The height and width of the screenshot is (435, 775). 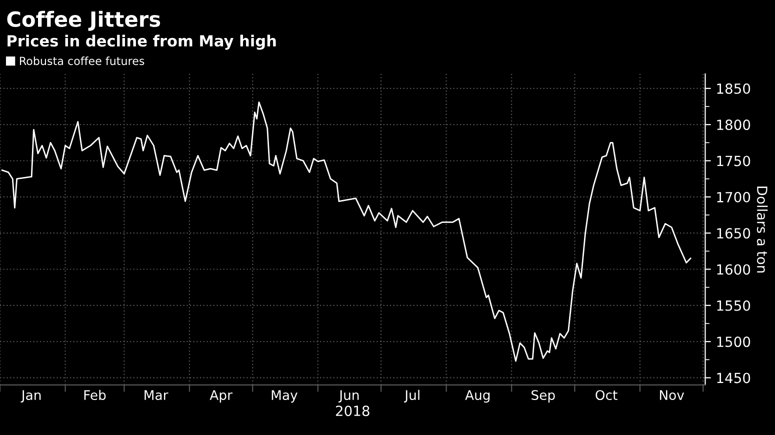 What do you see at coordinates (95, 395) in the screenshot?
I see `x-tick-label: Feb` at bounding box center [95, 395].